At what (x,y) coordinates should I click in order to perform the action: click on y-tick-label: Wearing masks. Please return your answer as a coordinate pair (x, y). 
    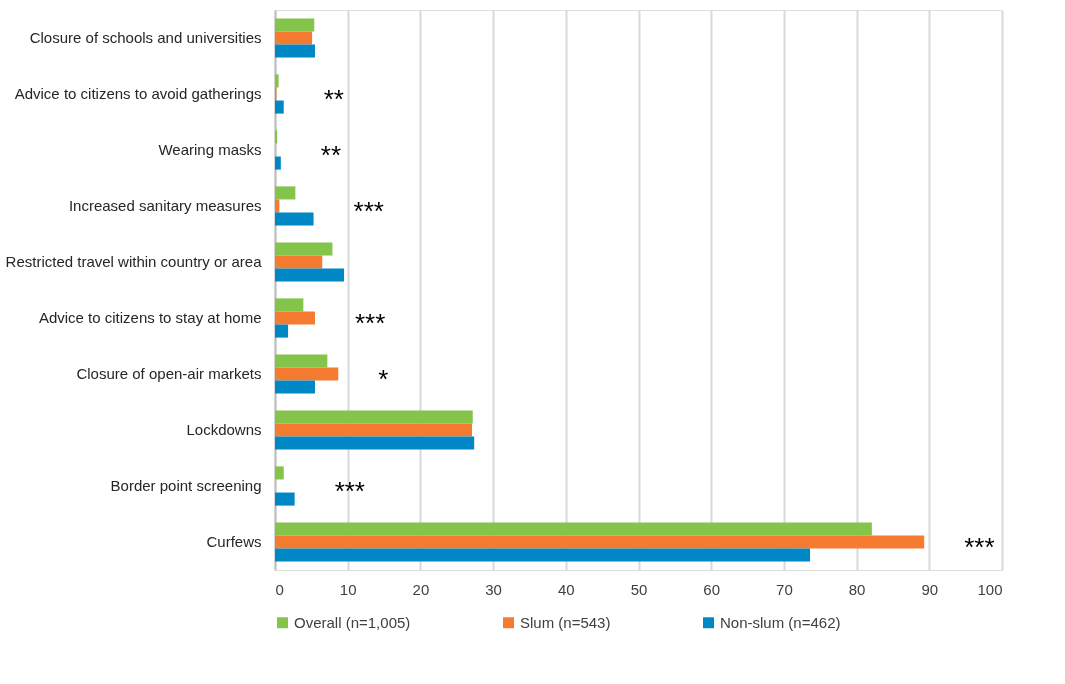
    Looking at the image, I should click on (210, 149).